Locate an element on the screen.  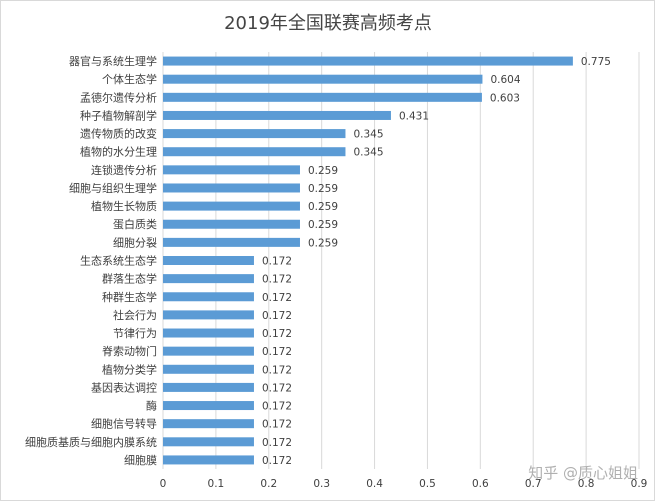
x-tick-label: 0.3 is located at coordinates (321, 484).